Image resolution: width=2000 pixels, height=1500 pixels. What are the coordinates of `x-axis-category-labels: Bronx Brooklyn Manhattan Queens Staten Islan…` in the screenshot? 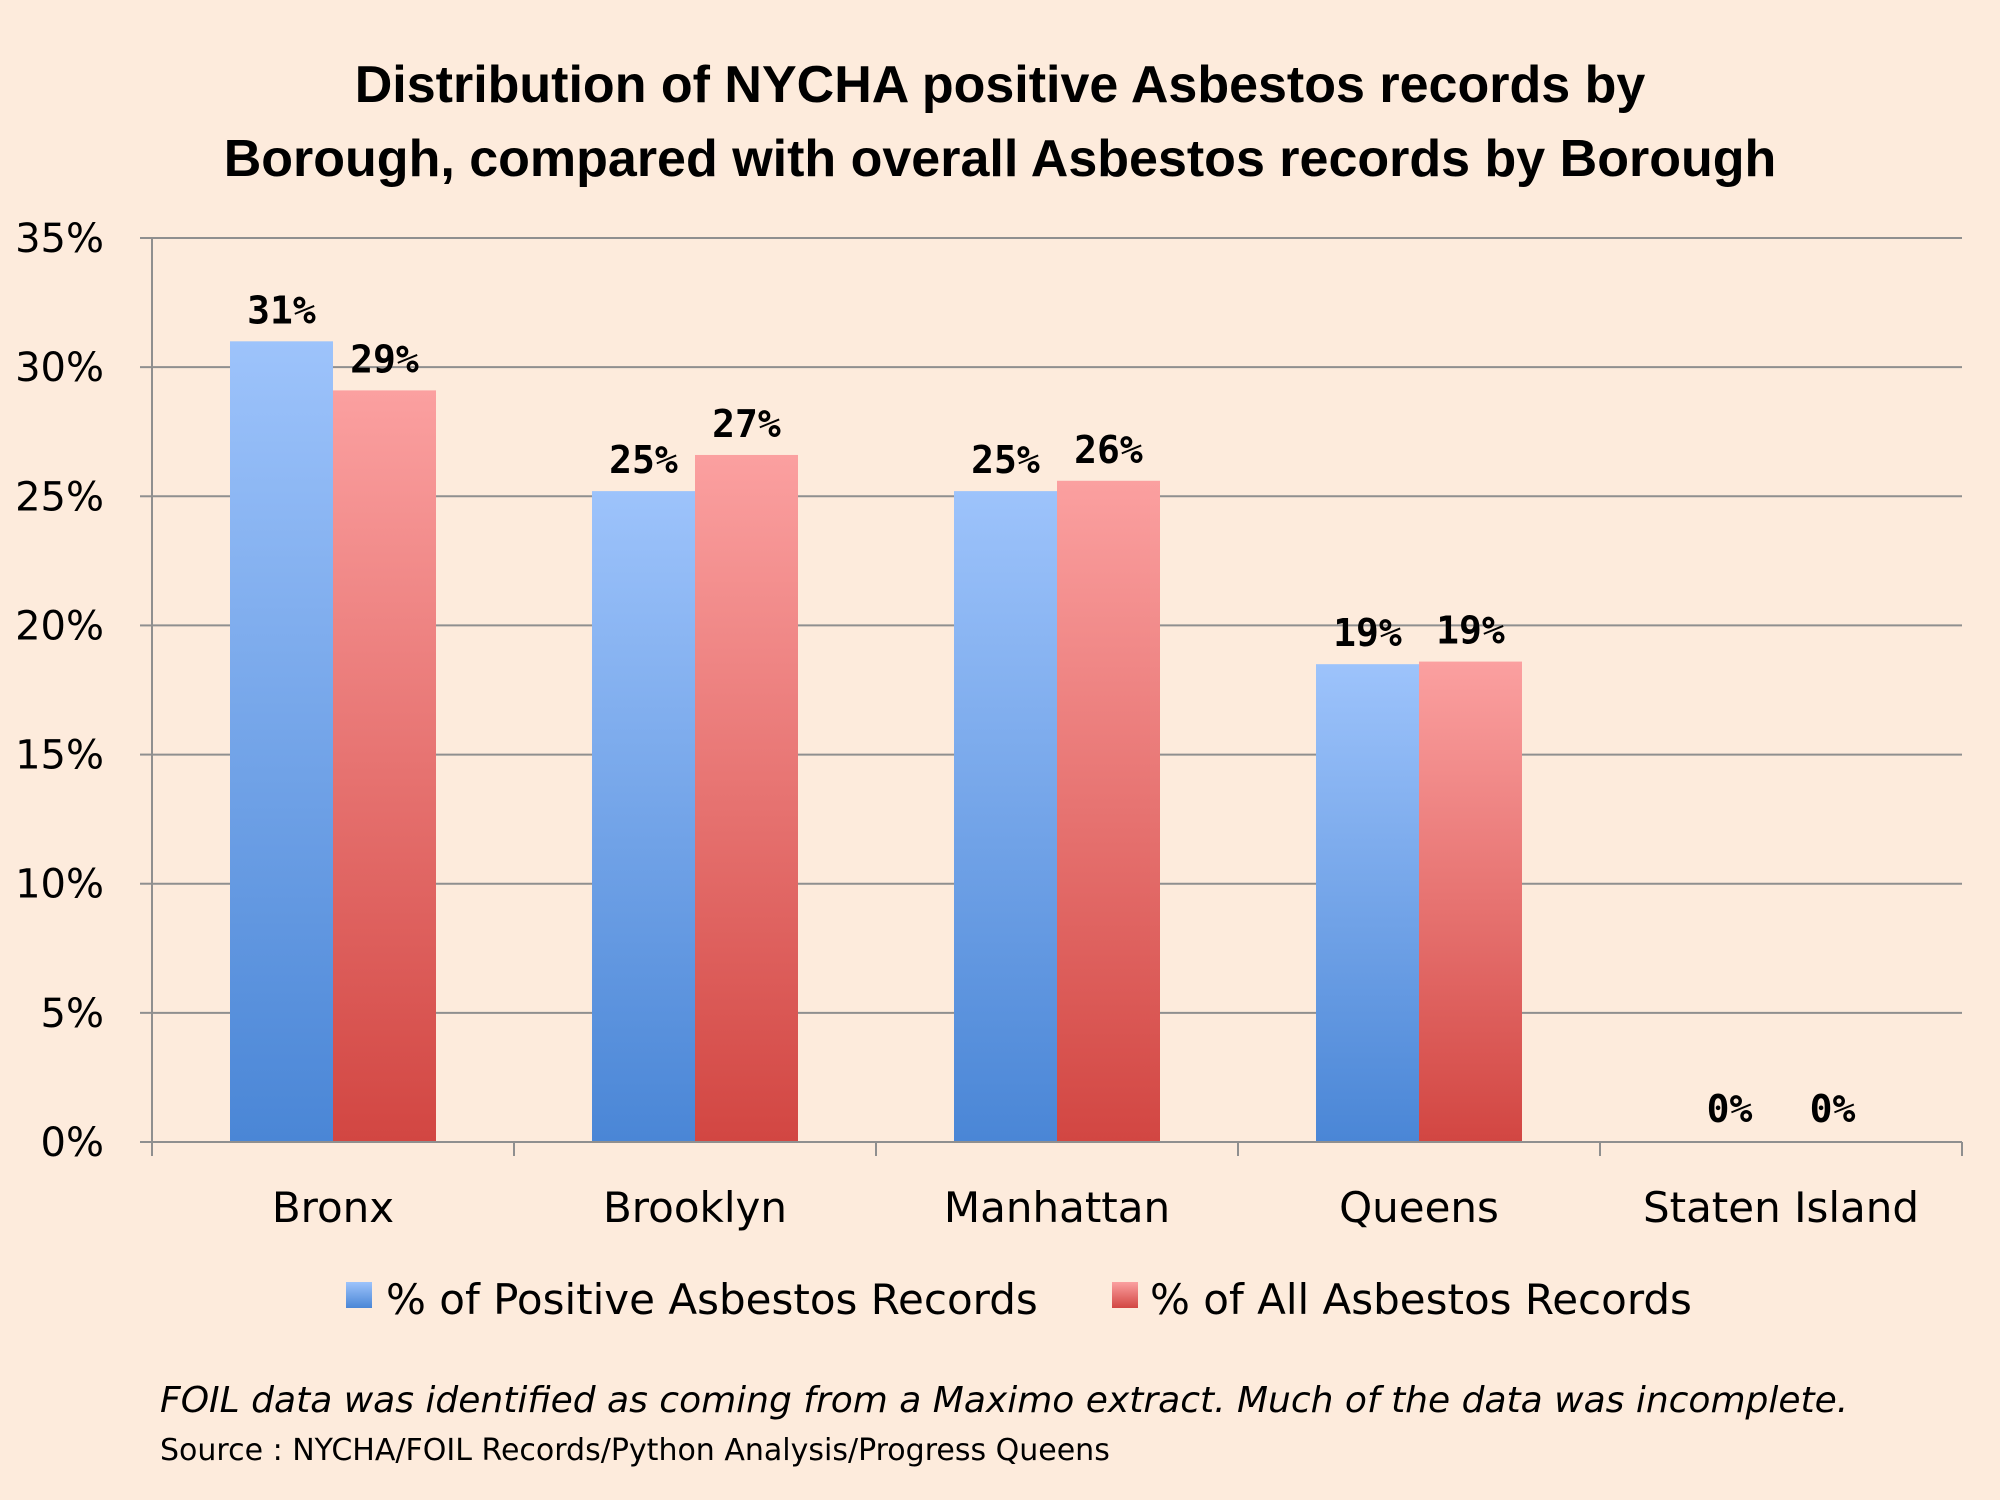 It's located at (1095, 1207).